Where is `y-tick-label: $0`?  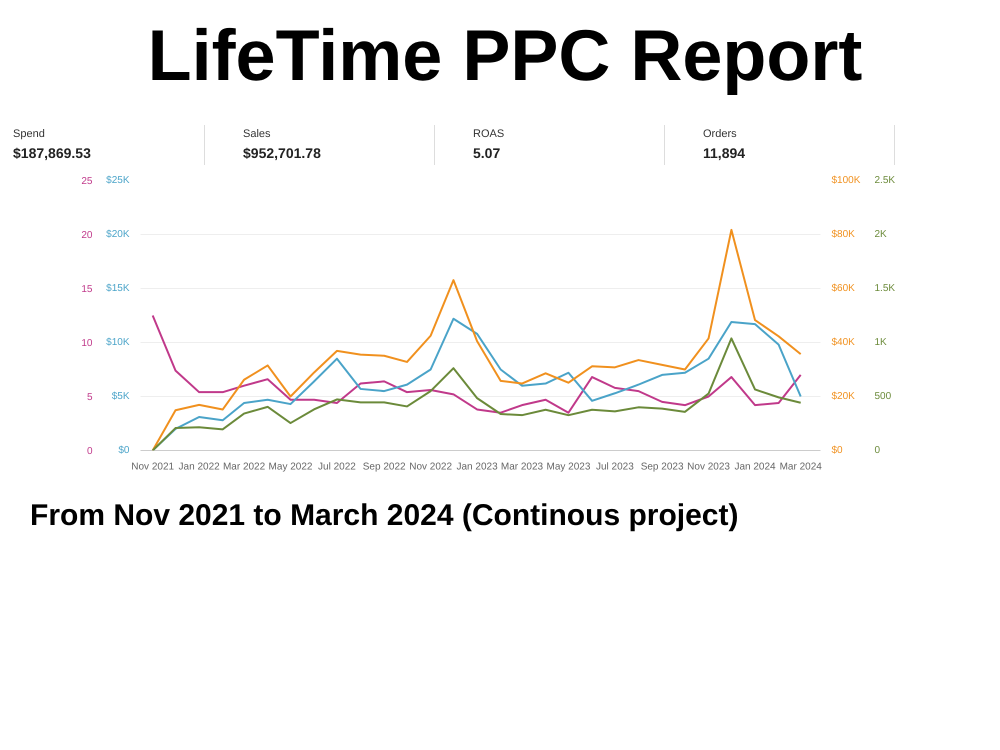 y-tick-label: $0 is located at coordinates (838, 450).